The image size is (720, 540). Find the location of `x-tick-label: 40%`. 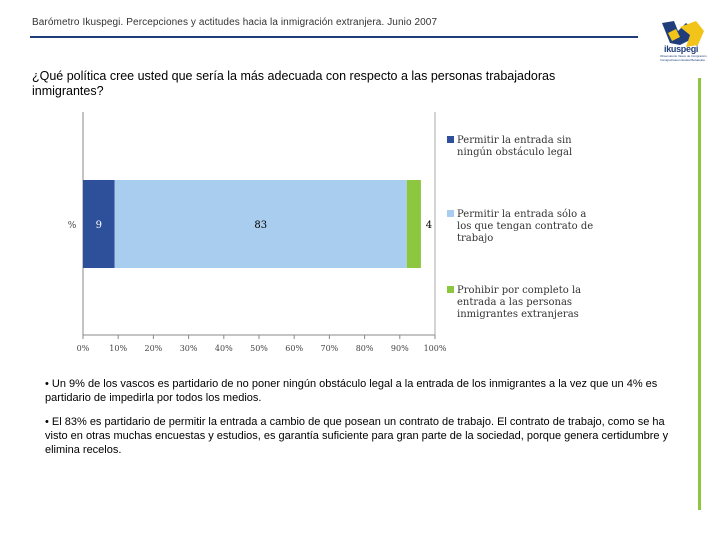

x-tick-label: 40% is located at coordinates (224, 348).